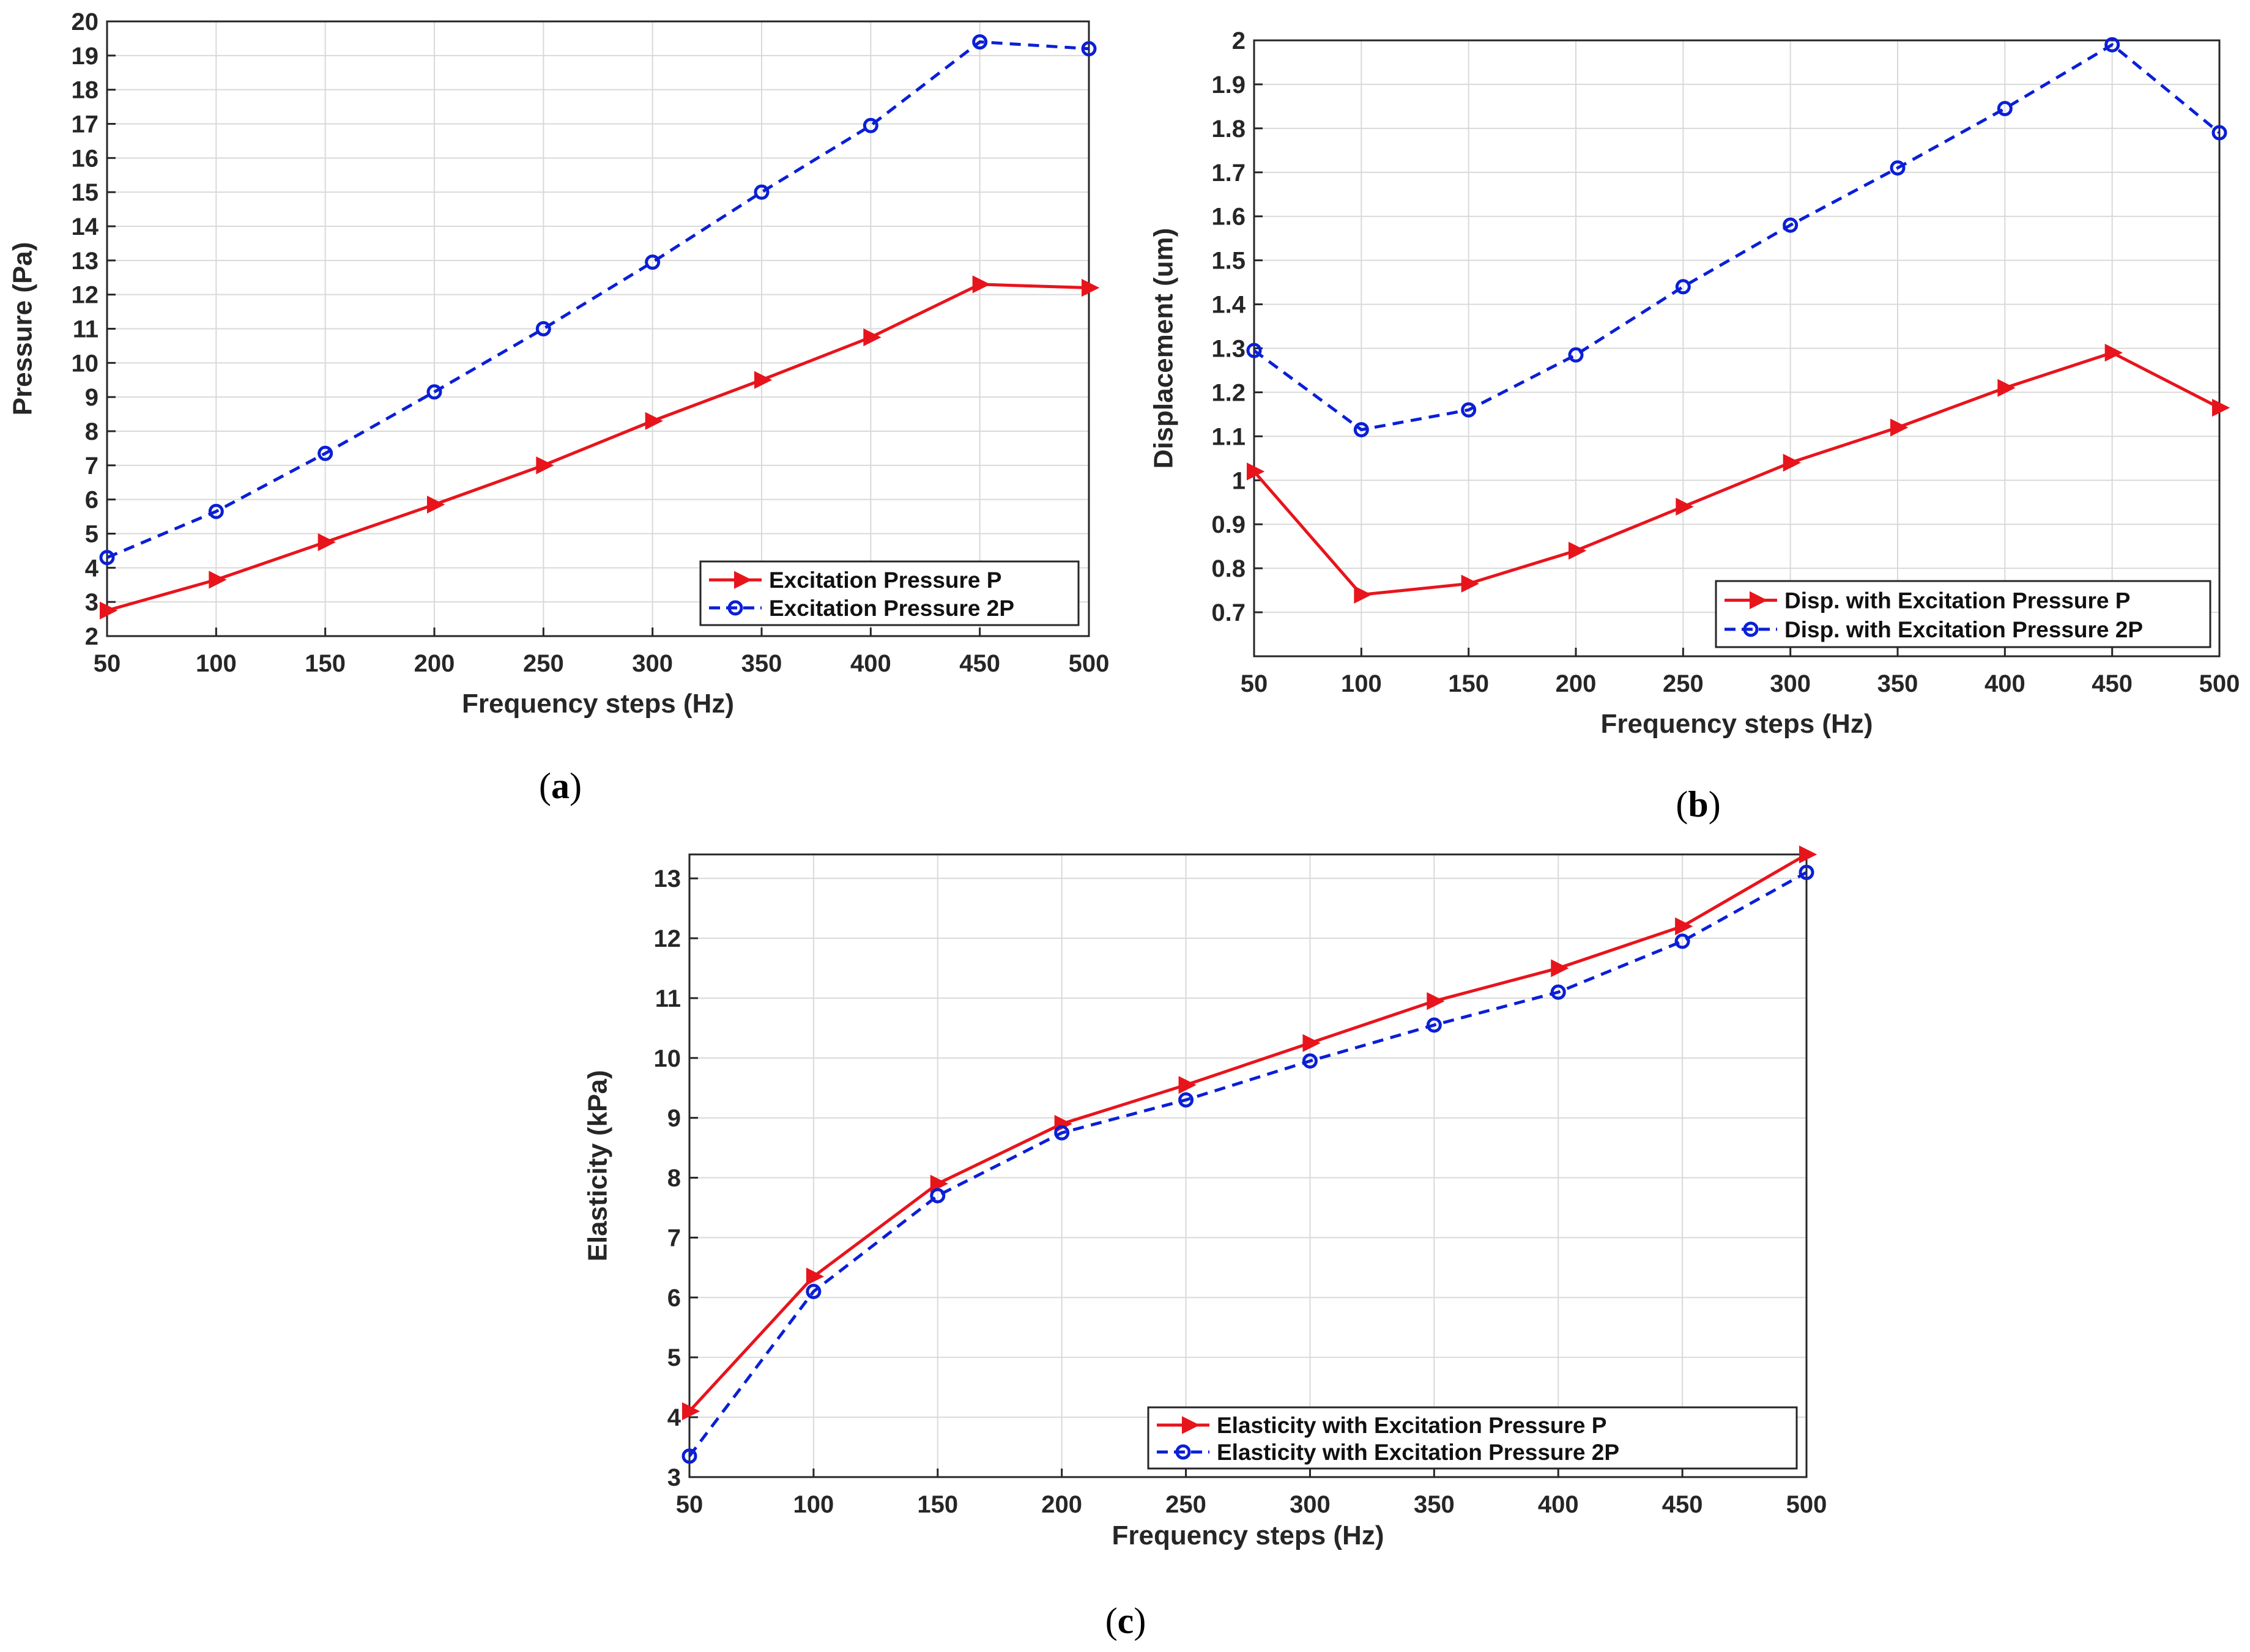  I want to click on y-tick-label: 0.7, so click(1228, 612).